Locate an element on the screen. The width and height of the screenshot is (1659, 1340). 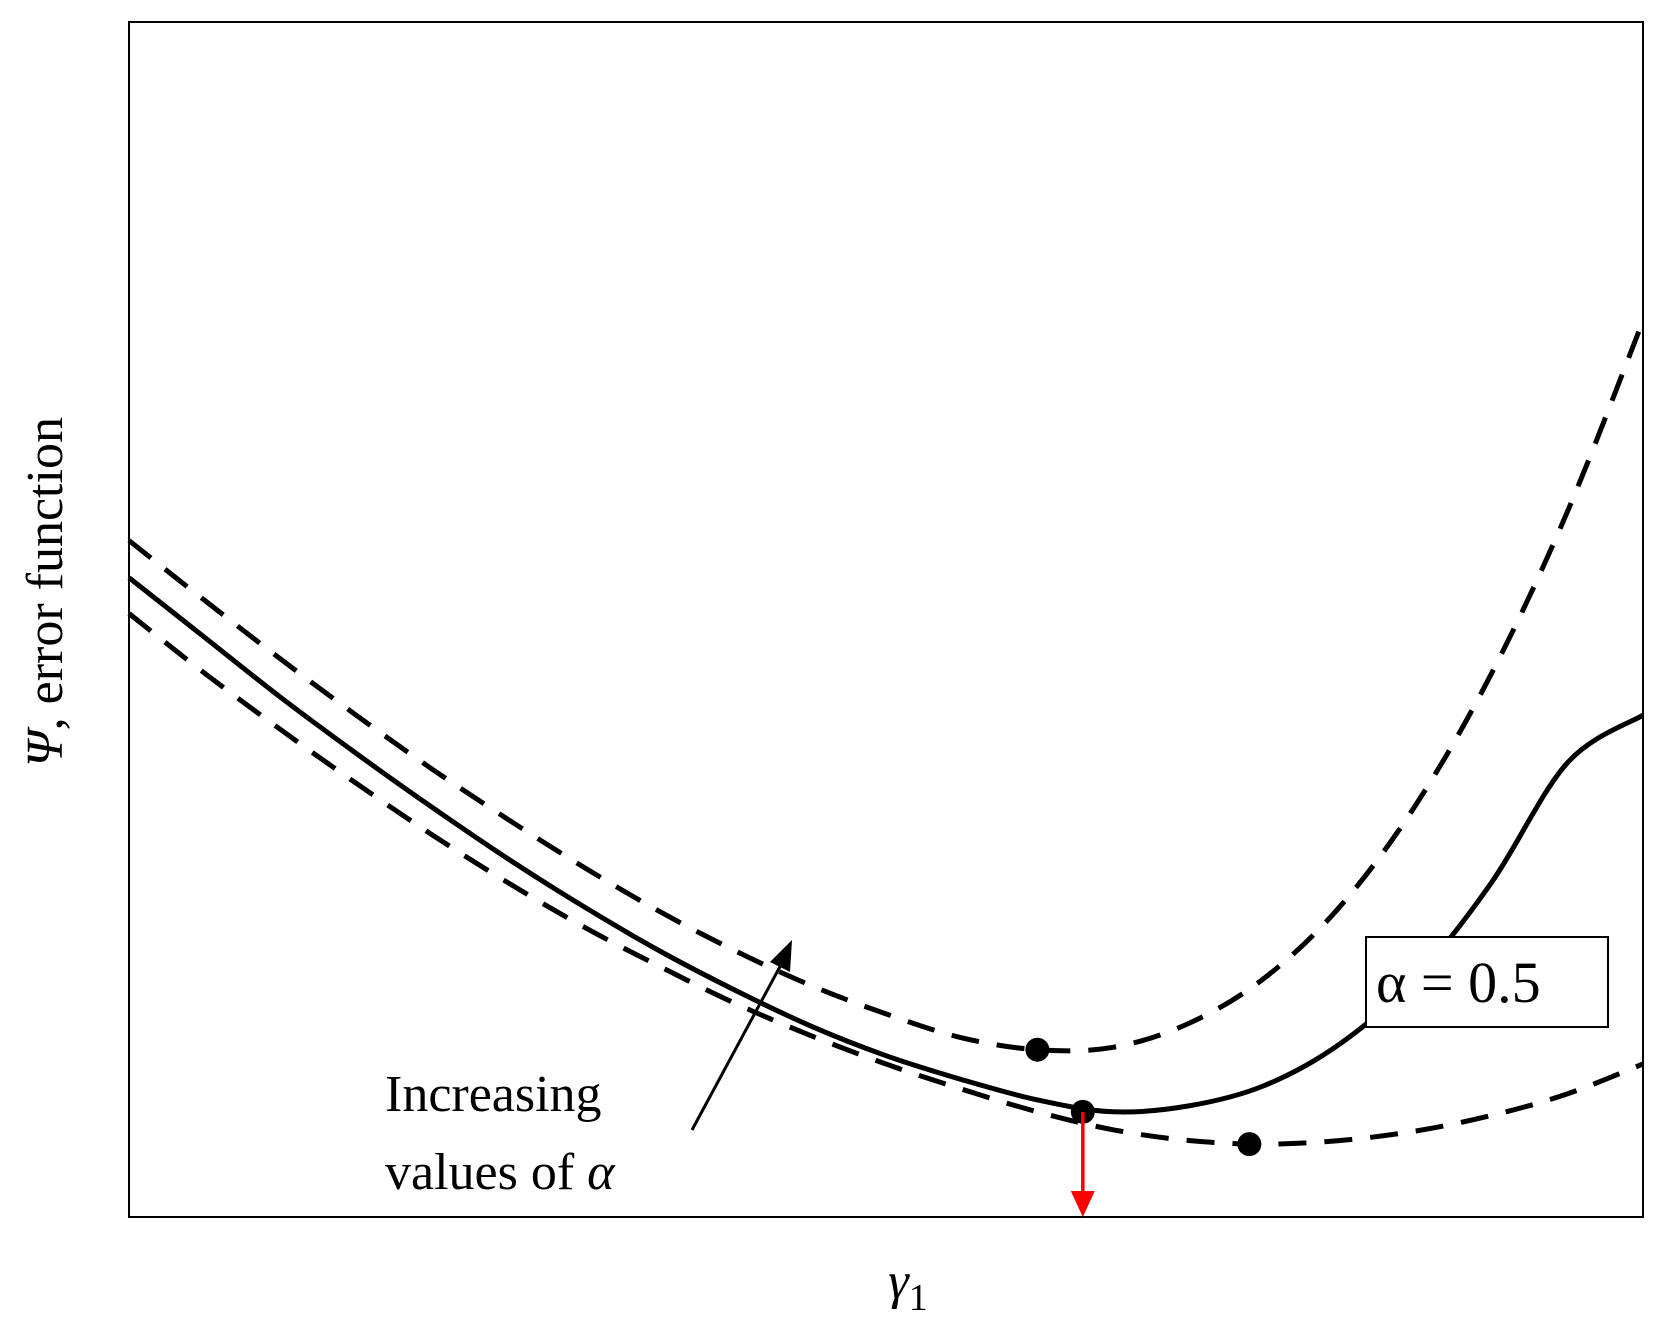
increasing-alpha-arrow is located at coordinates (741, 1039).